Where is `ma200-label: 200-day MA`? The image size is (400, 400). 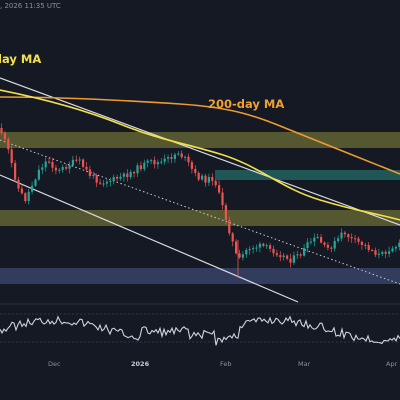 ma200-label: 200-day MA is located at coordinates (246, 104).